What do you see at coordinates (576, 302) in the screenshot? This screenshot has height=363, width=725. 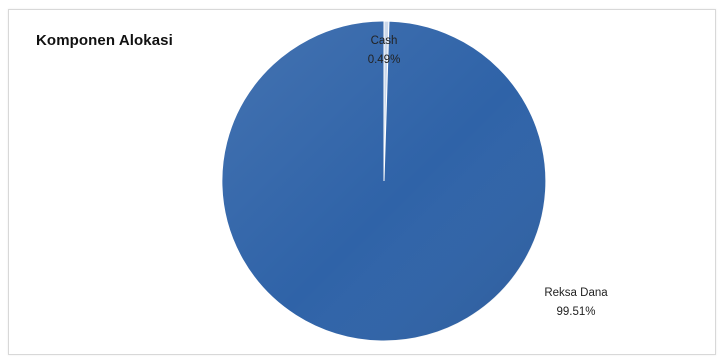 I see `slice-label-reksa-dana: Reksa Dana 99.51%` at bounding box center [576, 302].